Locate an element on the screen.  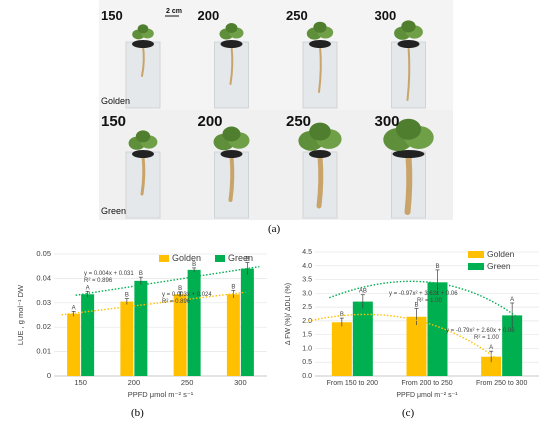
caption-b: (b) is located at coordinates (137, 413).